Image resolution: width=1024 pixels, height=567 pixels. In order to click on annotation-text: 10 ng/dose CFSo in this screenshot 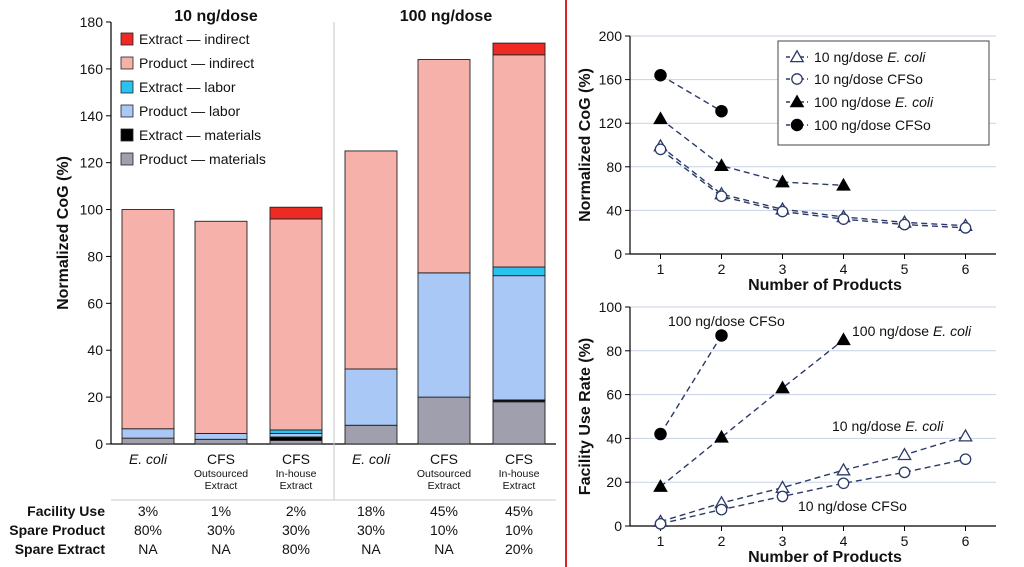, I will do `click(852, 506)`.